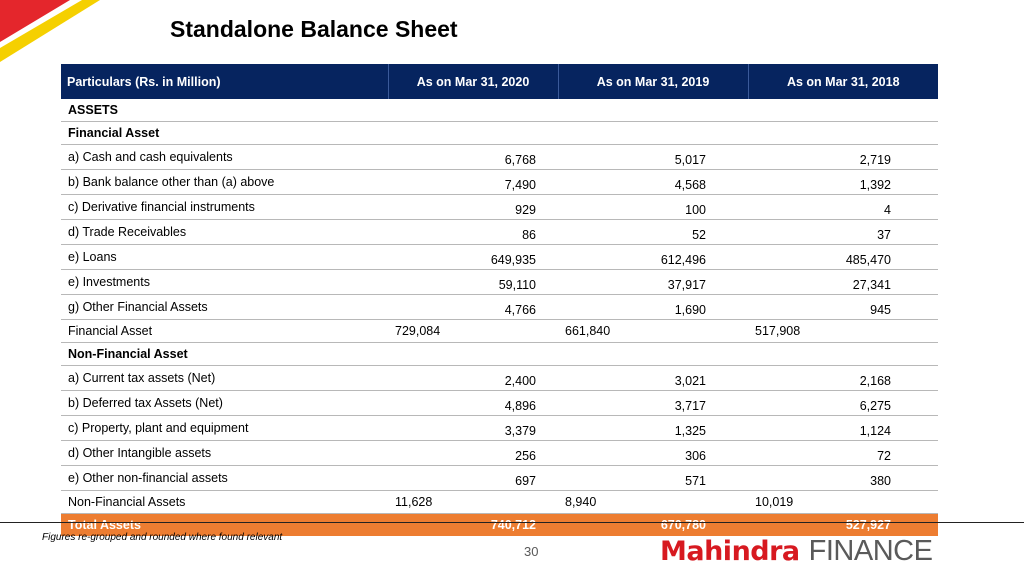  Describe the element at coordinates (653, 403) in the screenshot. I see `row-value-2019: 3,717` at that location.